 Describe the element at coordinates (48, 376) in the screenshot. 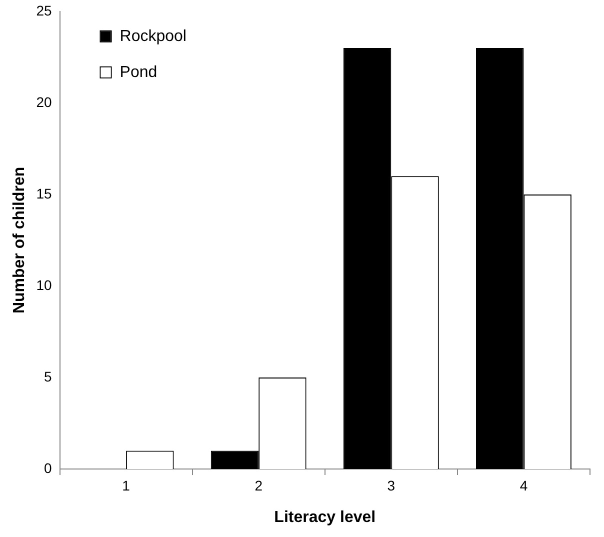

I see `y-tick-label: 5` at that location.